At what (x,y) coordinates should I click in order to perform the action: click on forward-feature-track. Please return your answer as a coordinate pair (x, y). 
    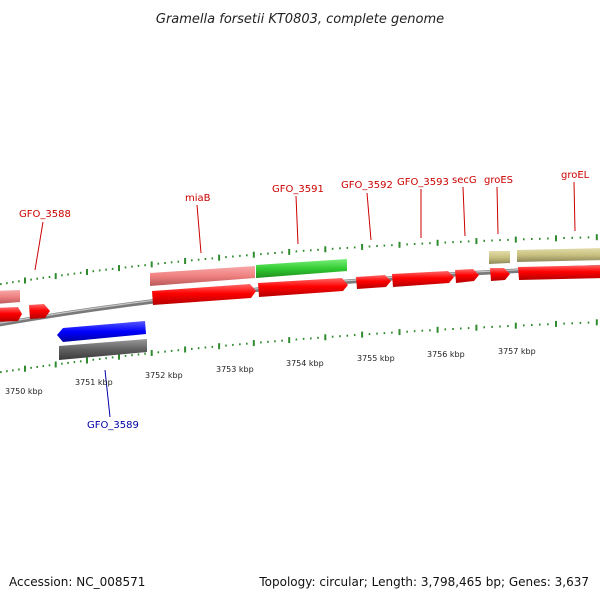
    Looking at the image, I should click on (300, 276).